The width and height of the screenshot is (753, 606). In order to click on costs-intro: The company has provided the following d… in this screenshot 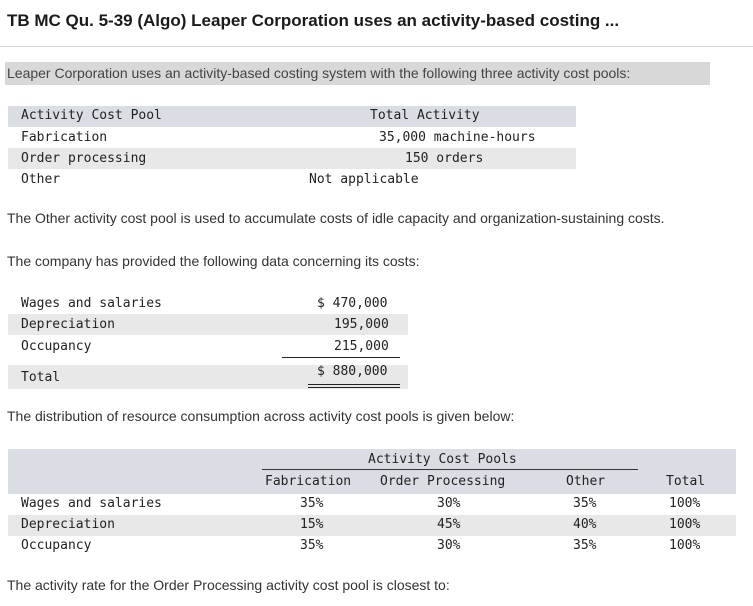, I will do `click(213, 261)`.